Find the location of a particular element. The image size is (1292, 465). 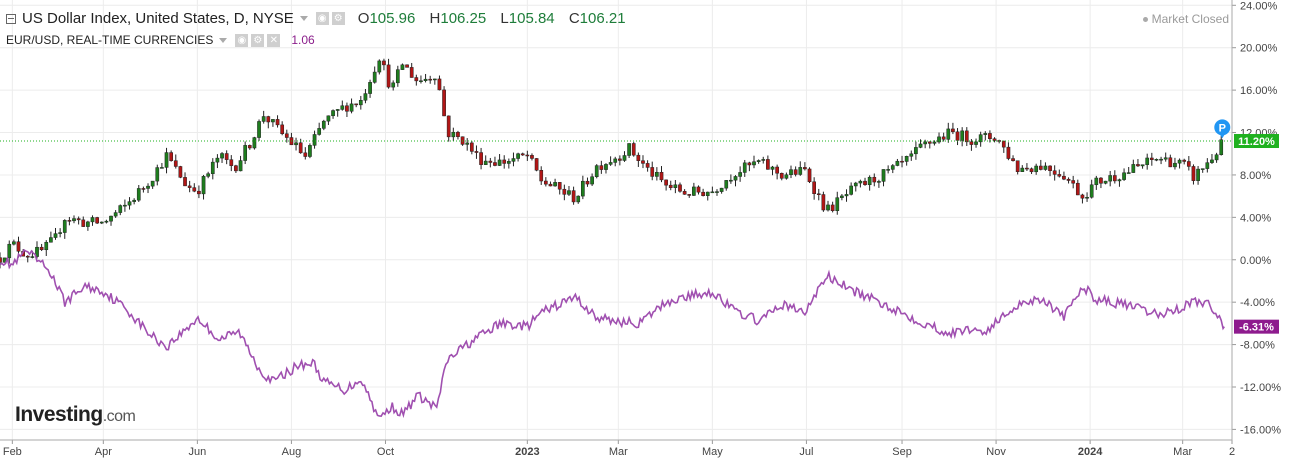

secondary-series-name: EUR/USD, REAL-TIME CURRENCIES is located at coordinates (110, 40).